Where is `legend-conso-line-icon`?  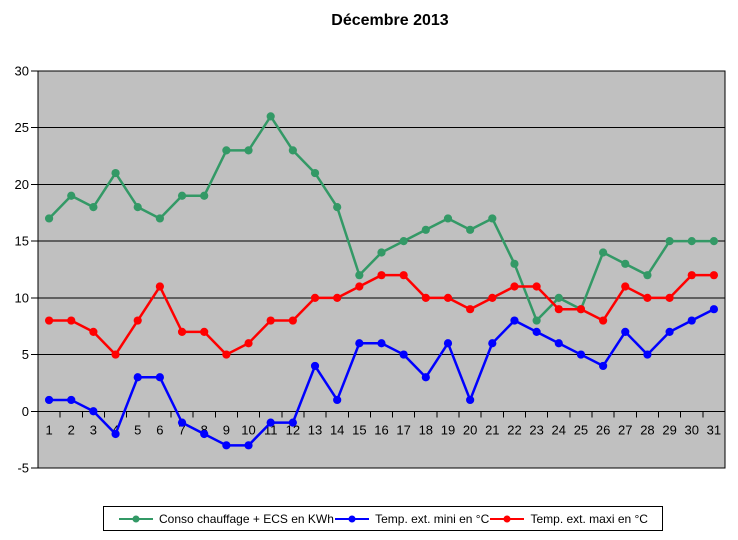 legend-conso-line-icon is located at coordinates (136, 518).